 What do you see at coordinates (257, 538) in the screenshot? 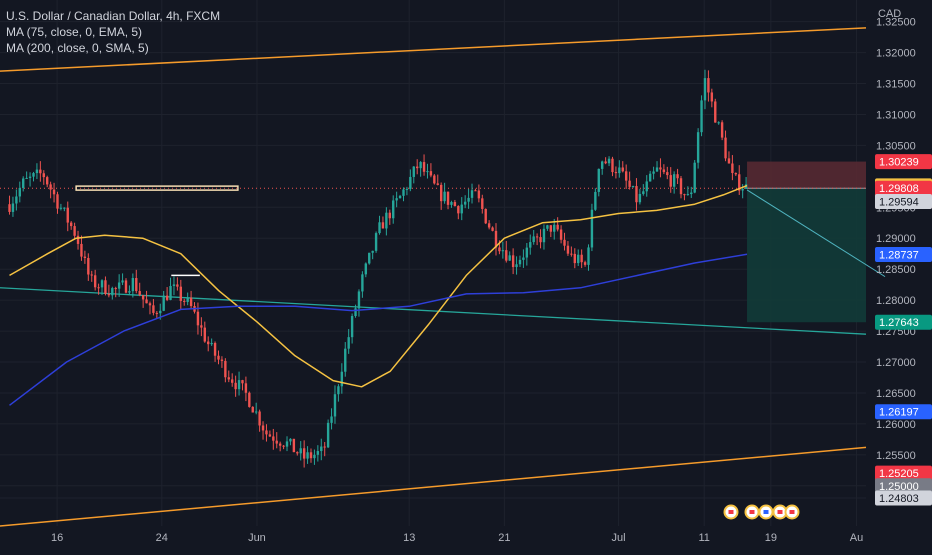
I see `x-tick-label: Jun` at bounding box center [257, 538].